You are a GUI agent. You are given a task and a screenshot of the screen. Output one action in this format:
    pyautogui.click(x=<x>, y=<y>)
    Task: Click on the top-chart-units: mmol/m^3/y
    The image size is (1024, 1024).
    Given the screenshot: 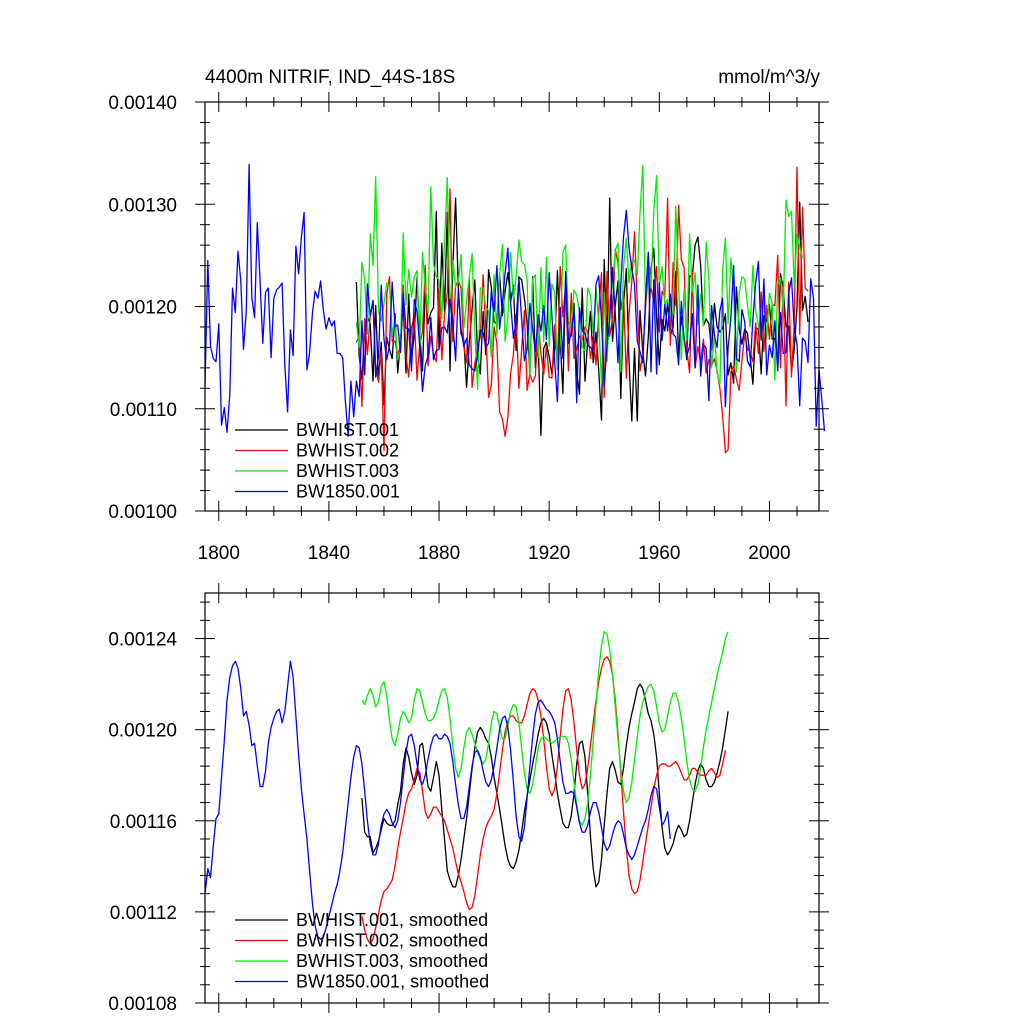 What is the action you would take?
    pyautogui.click(x=769, y=77)
    